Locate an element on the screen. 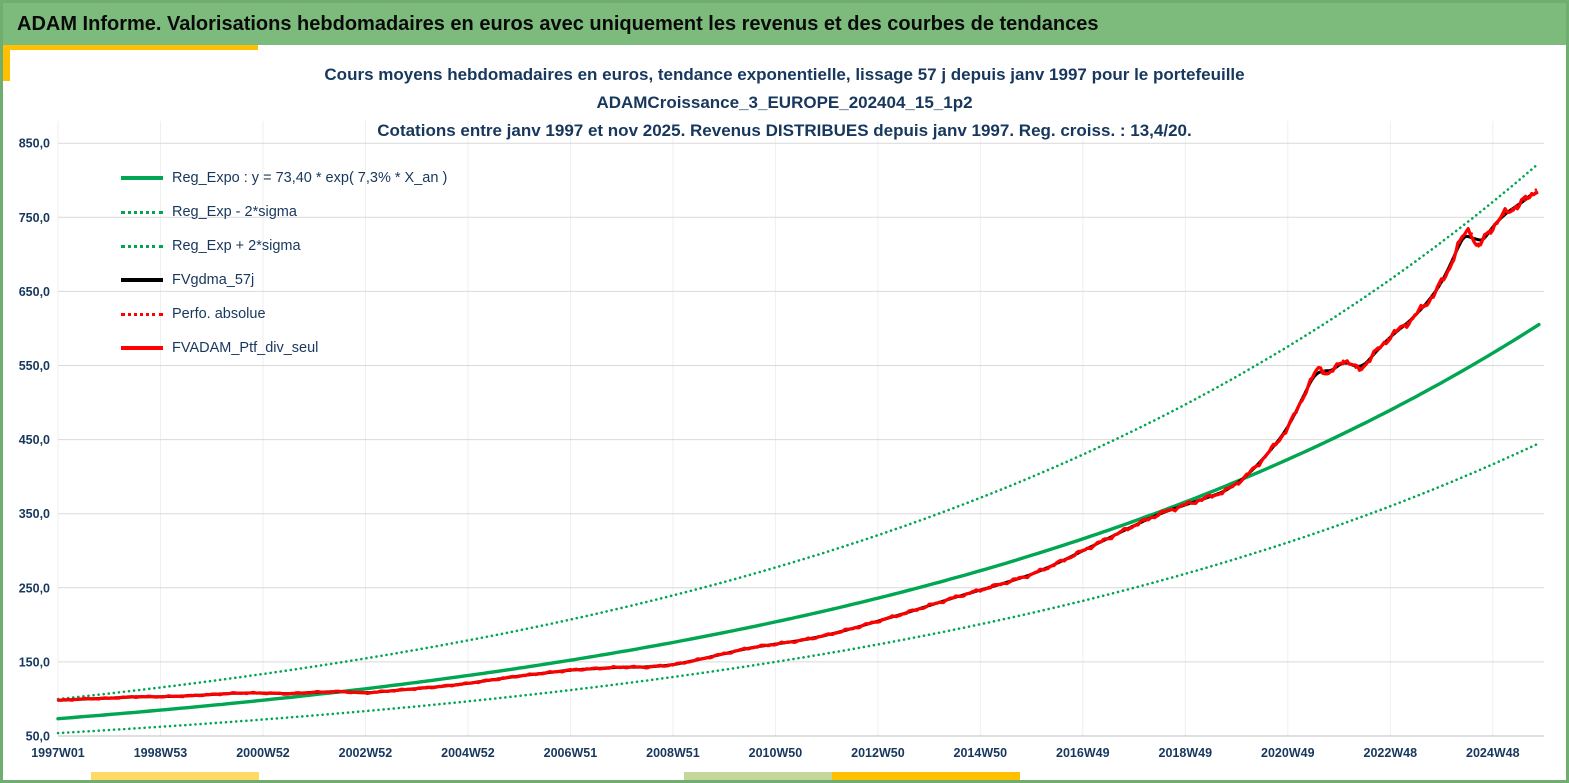 The image size is (1569, 783). legend-item-fvadam: FVADAM_Ptf_div_seul is located at coordinates (284, 348).